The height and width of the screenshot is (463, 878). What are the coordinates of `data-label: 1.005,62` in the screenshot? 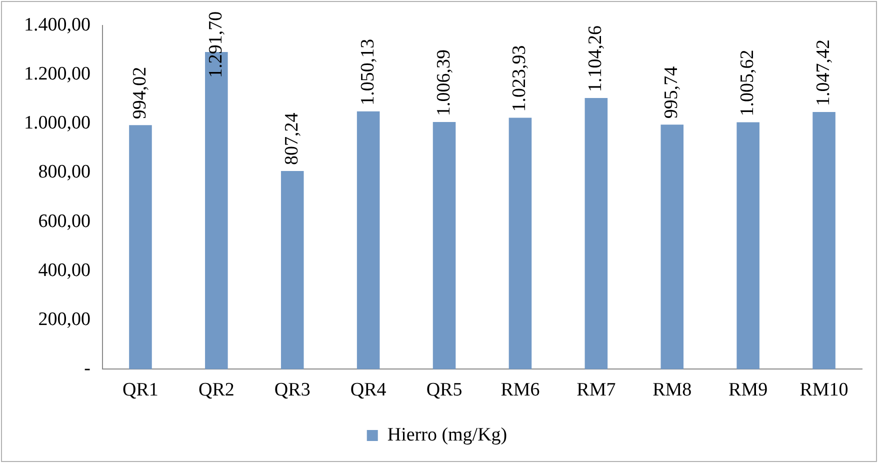 It's located at (747, 83).